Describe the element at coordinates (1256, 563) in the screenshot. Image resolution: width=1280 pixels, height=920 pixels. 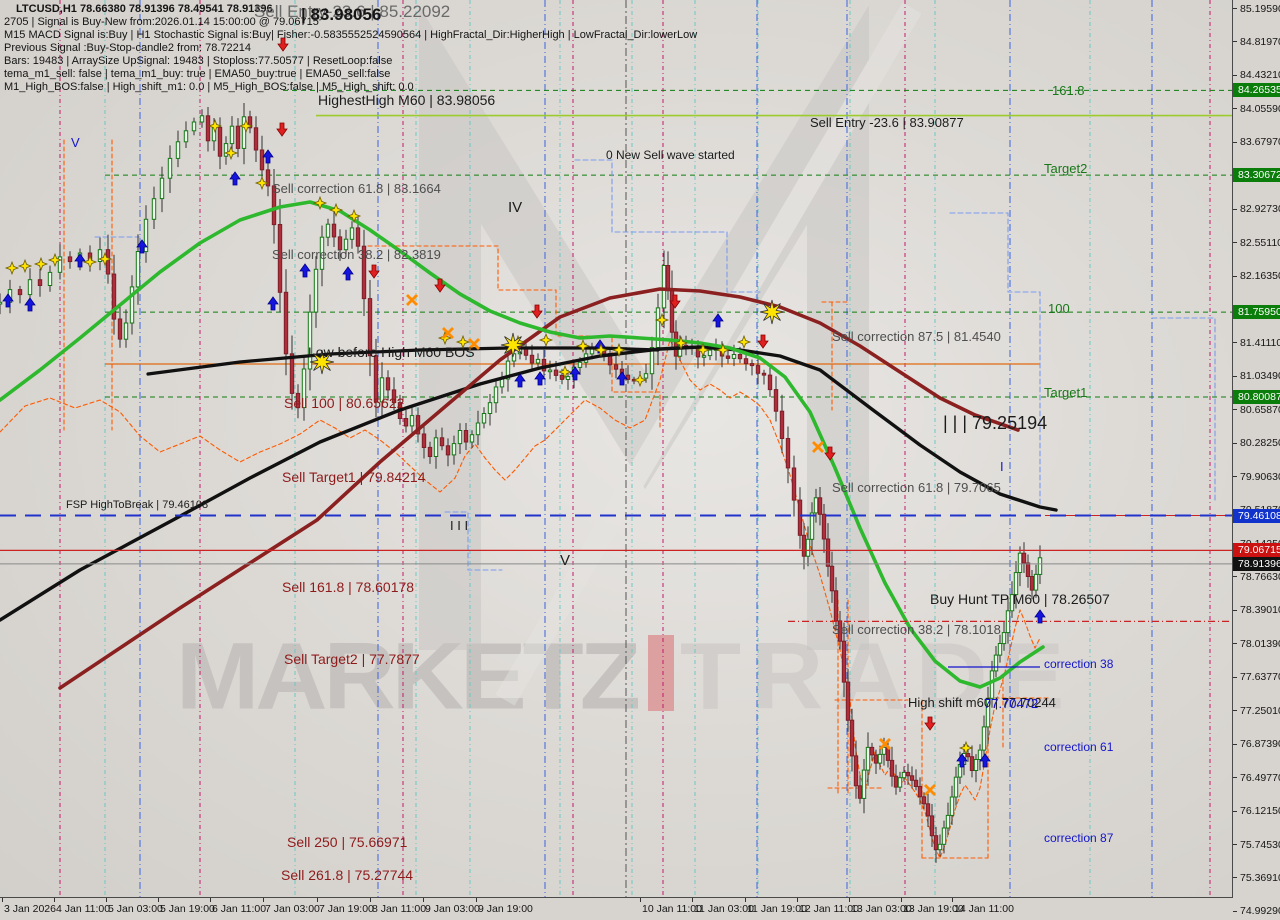
I see `price-badge: 78.91396` at that location.